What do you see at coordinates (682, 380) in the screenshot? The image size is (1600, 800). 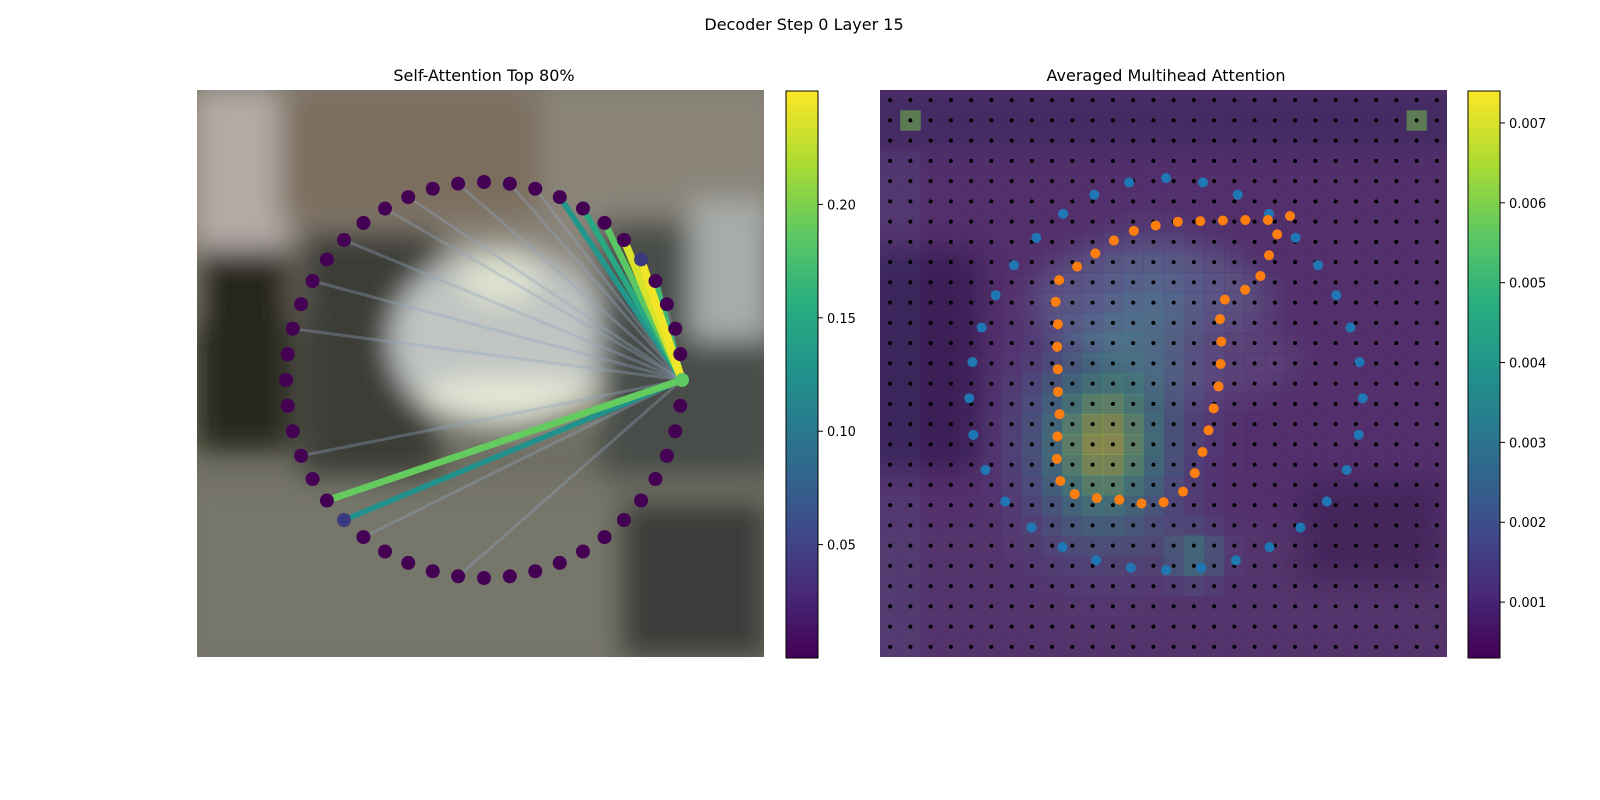 I see `query-node` at bounding box center [682, 380].